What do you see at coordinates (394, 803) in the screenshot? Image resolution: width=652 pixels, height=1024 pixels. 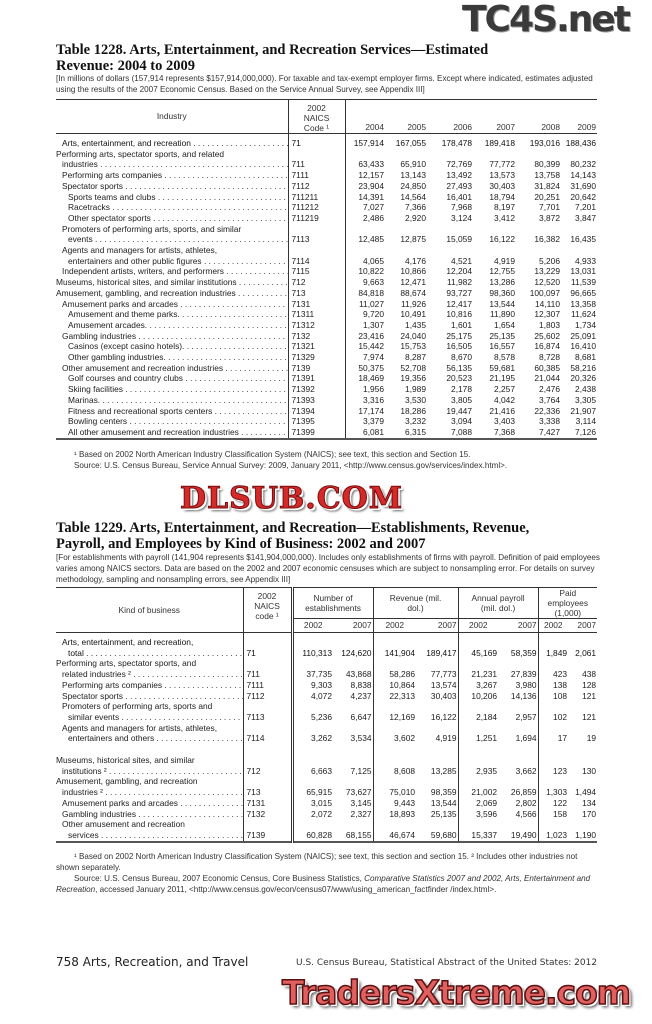 I see `value-cell: 9,443` at bounding box center [394, 803].